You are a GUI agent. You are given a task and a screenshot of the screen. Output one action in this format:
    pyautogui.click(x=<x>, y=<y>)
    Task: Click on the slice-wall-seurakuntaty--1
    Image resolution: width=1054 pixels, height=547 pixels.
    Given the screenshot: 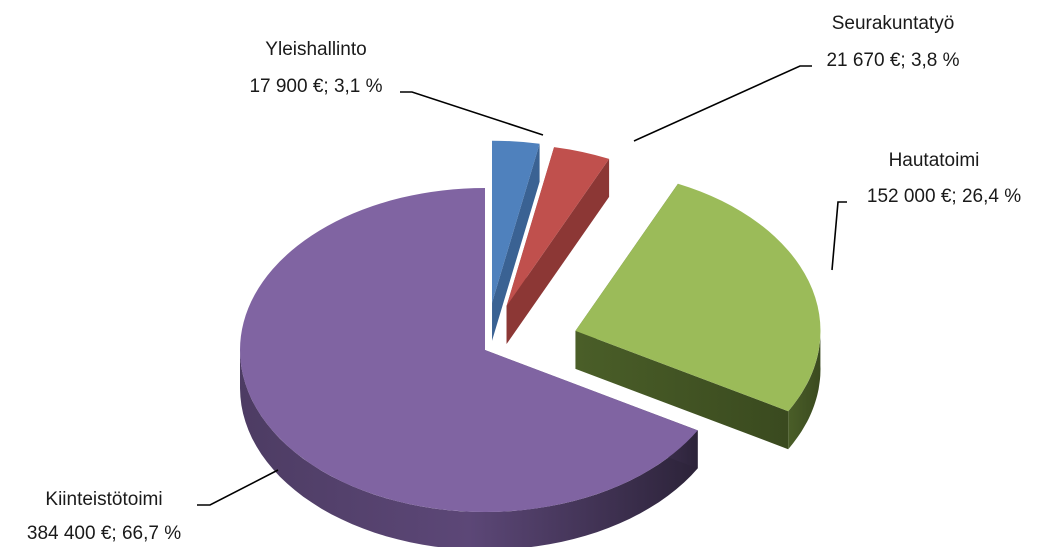 What is the action you would take?
    pyautogui.click(x=558, y=251)
    